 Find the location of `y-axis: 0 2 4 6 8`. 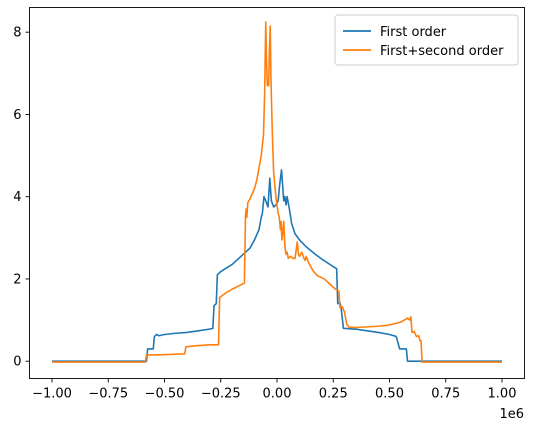

y-axis: 0 2 4 6 8 is located at coordinates (21, 198).